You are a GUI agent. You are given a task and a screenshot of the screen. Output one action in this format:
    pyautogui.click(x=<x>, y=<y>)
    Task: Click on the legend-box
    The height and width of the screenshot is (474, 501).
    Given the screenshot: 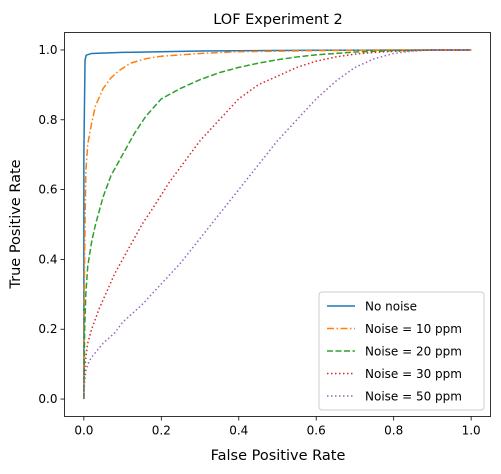 What is the action you would take?
    pyautogui.click(x=401, y=351)
    